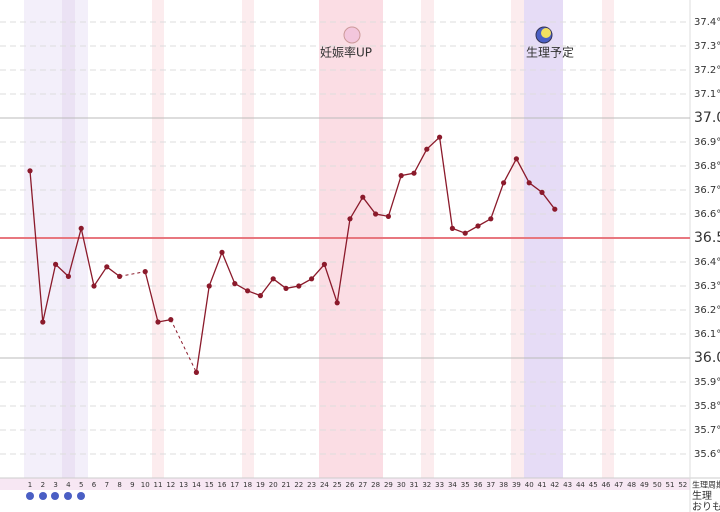 The image size is (720, 512). I want to click on y-tick-label: 35.6°, so click(707, 454).